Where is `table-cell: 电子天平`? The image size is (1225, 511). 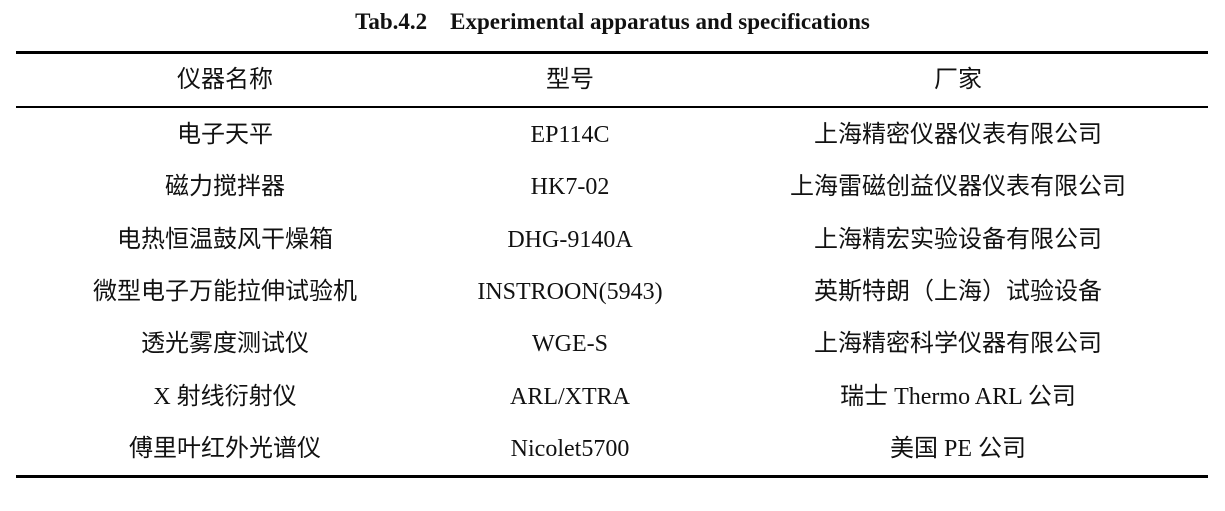 table-cell: 电子天平 is located at coordinates (225, 135).